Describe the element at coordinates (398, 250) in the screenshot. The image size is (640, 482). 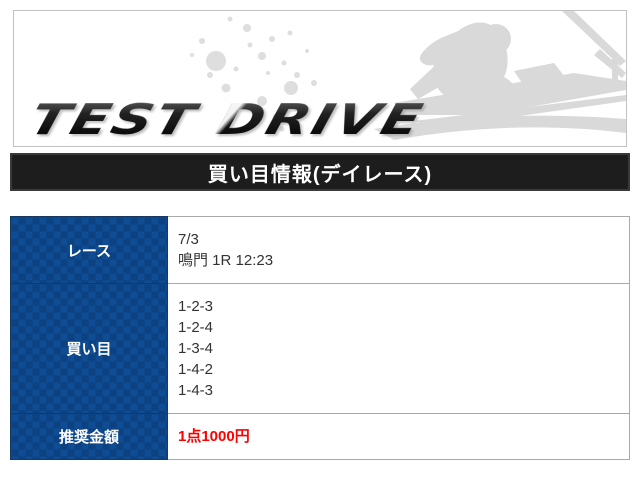
I see `race-info-cell: 7/3 鳴門 1R 12:23` at that location.